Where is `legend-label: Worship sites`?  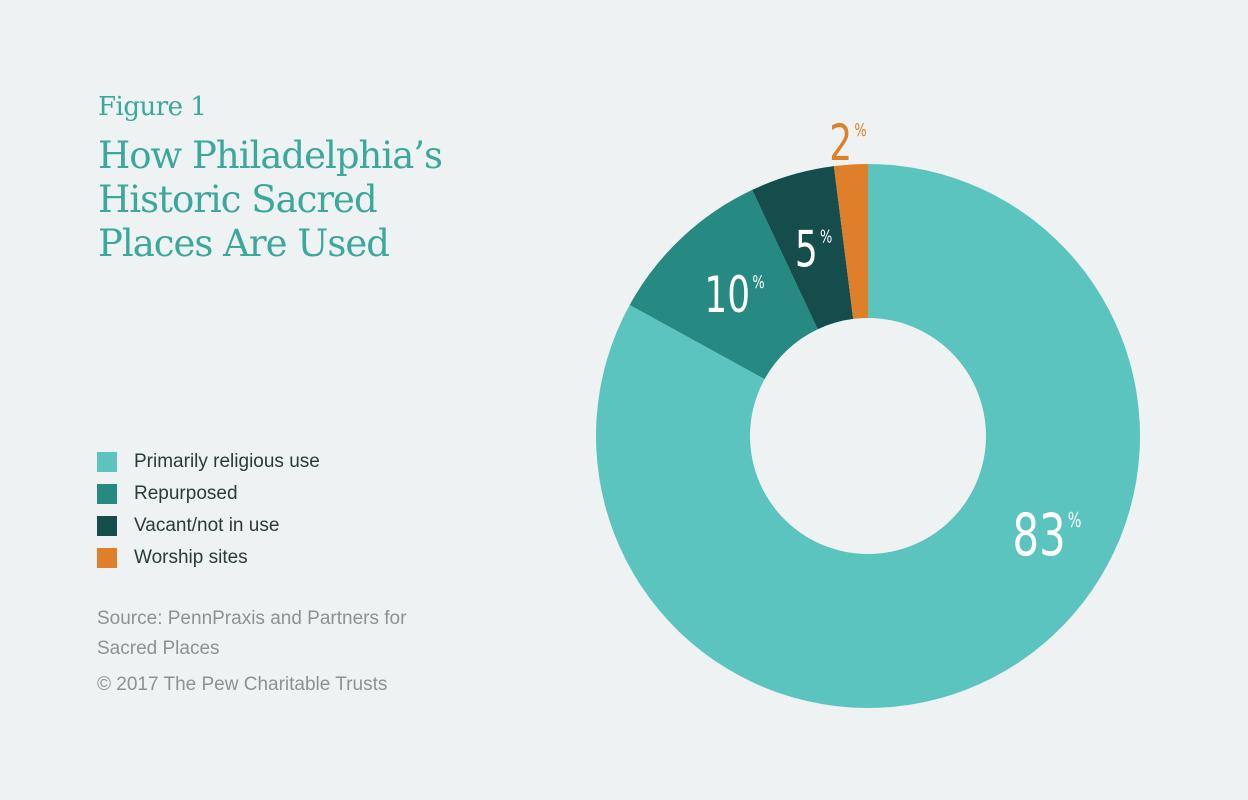
legend-label: Worship sites is located at coordinates (191, 557).